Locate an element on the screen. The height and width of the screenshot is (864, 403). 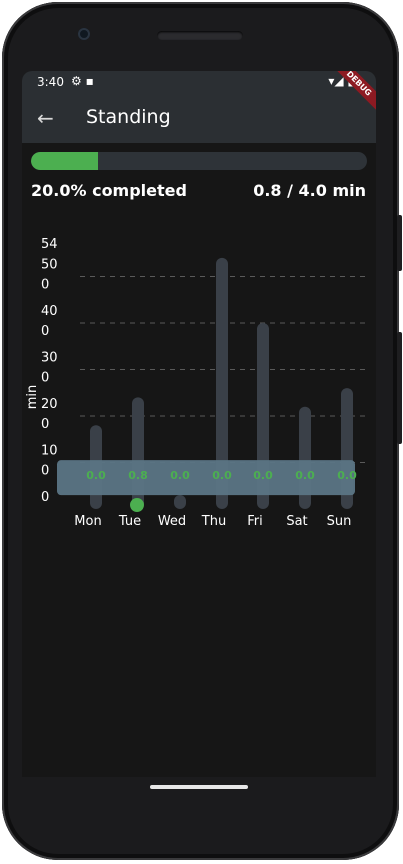
chart-bar-thu is located at coordinates (222, 383).